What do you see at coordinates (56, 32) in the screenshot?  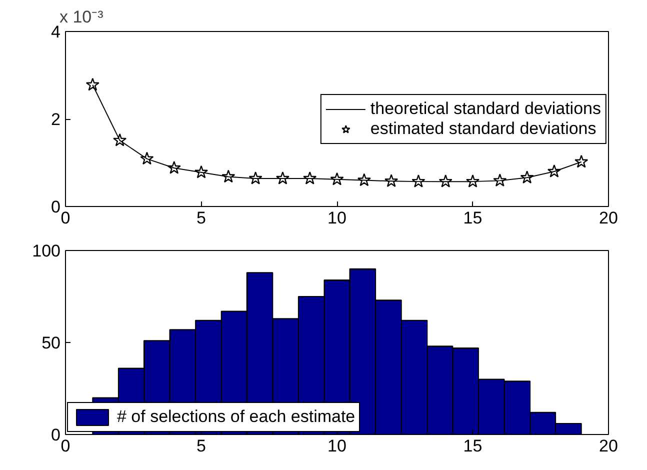 I see `y-tick-label: 4` at bounding box center [56, 32].